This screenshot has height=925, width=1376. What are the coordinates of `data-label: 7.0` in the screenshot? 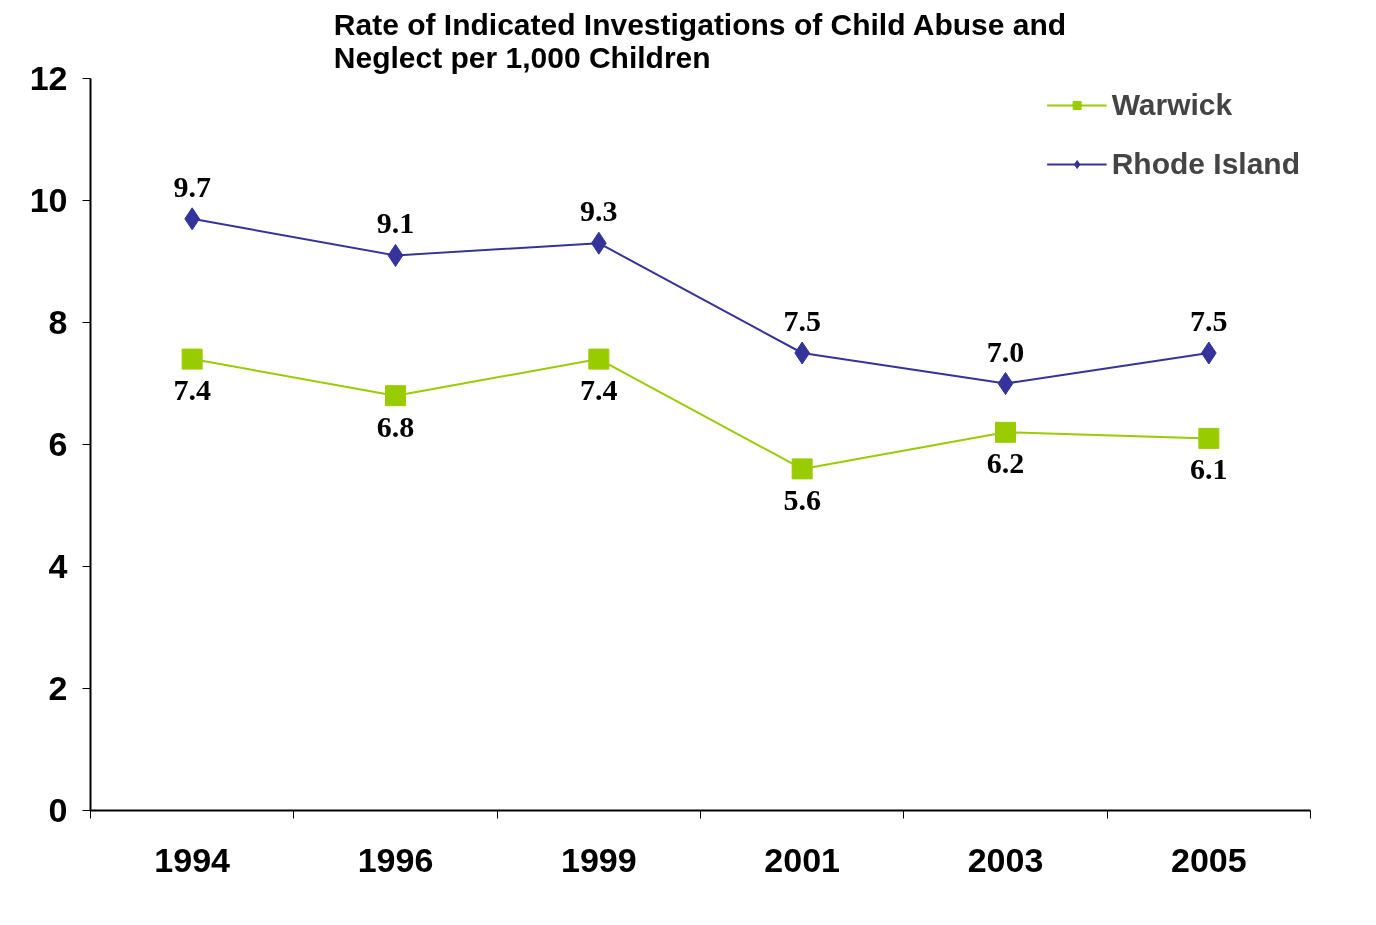 It's located at (1005, 351).